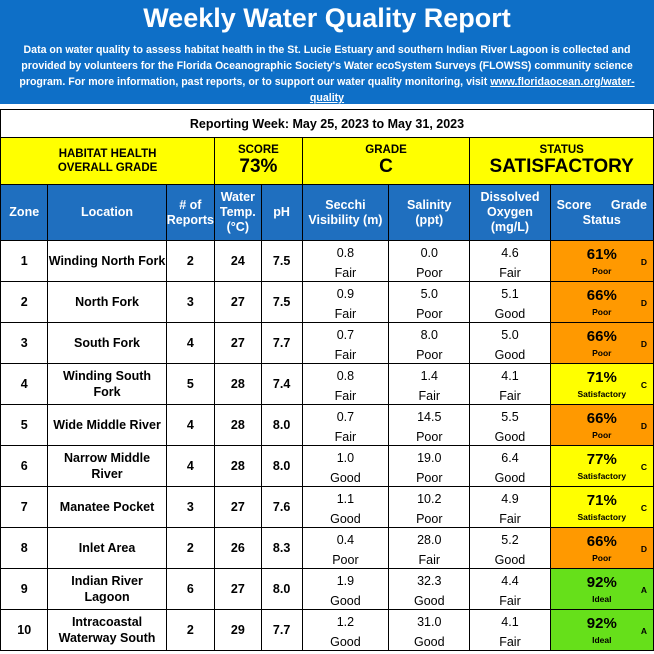 This screenshot has width=654, height=654. Describe the element at coordinates (258, 166) in the screenshot. I see `score-value: 73%` at that location.